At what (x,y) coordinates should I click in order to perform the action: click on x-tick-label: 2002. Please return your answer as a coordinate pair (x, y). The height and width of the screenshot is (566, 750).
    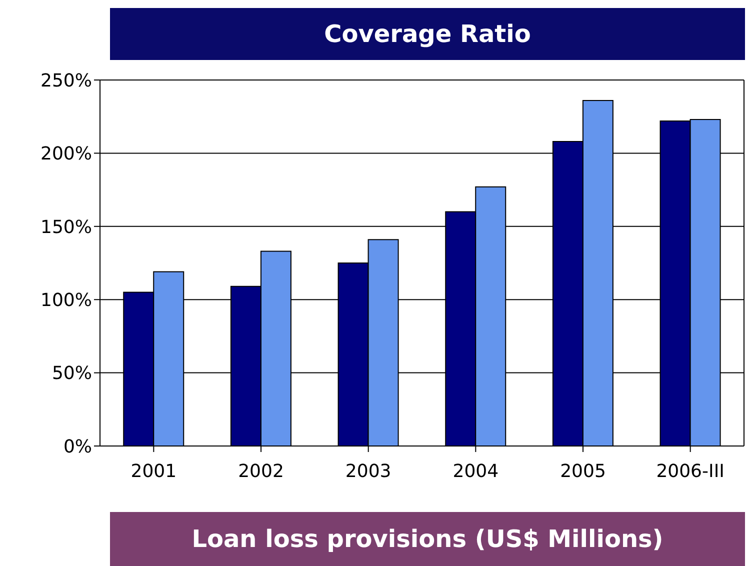
    Looking at the image, I should click on (261, 471).